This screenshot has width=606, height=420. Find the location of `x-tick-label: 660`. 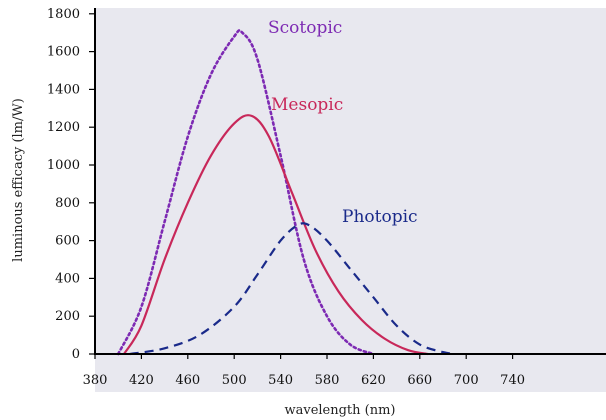

x-tick-label: 660 is located at coordinates (419, 380).